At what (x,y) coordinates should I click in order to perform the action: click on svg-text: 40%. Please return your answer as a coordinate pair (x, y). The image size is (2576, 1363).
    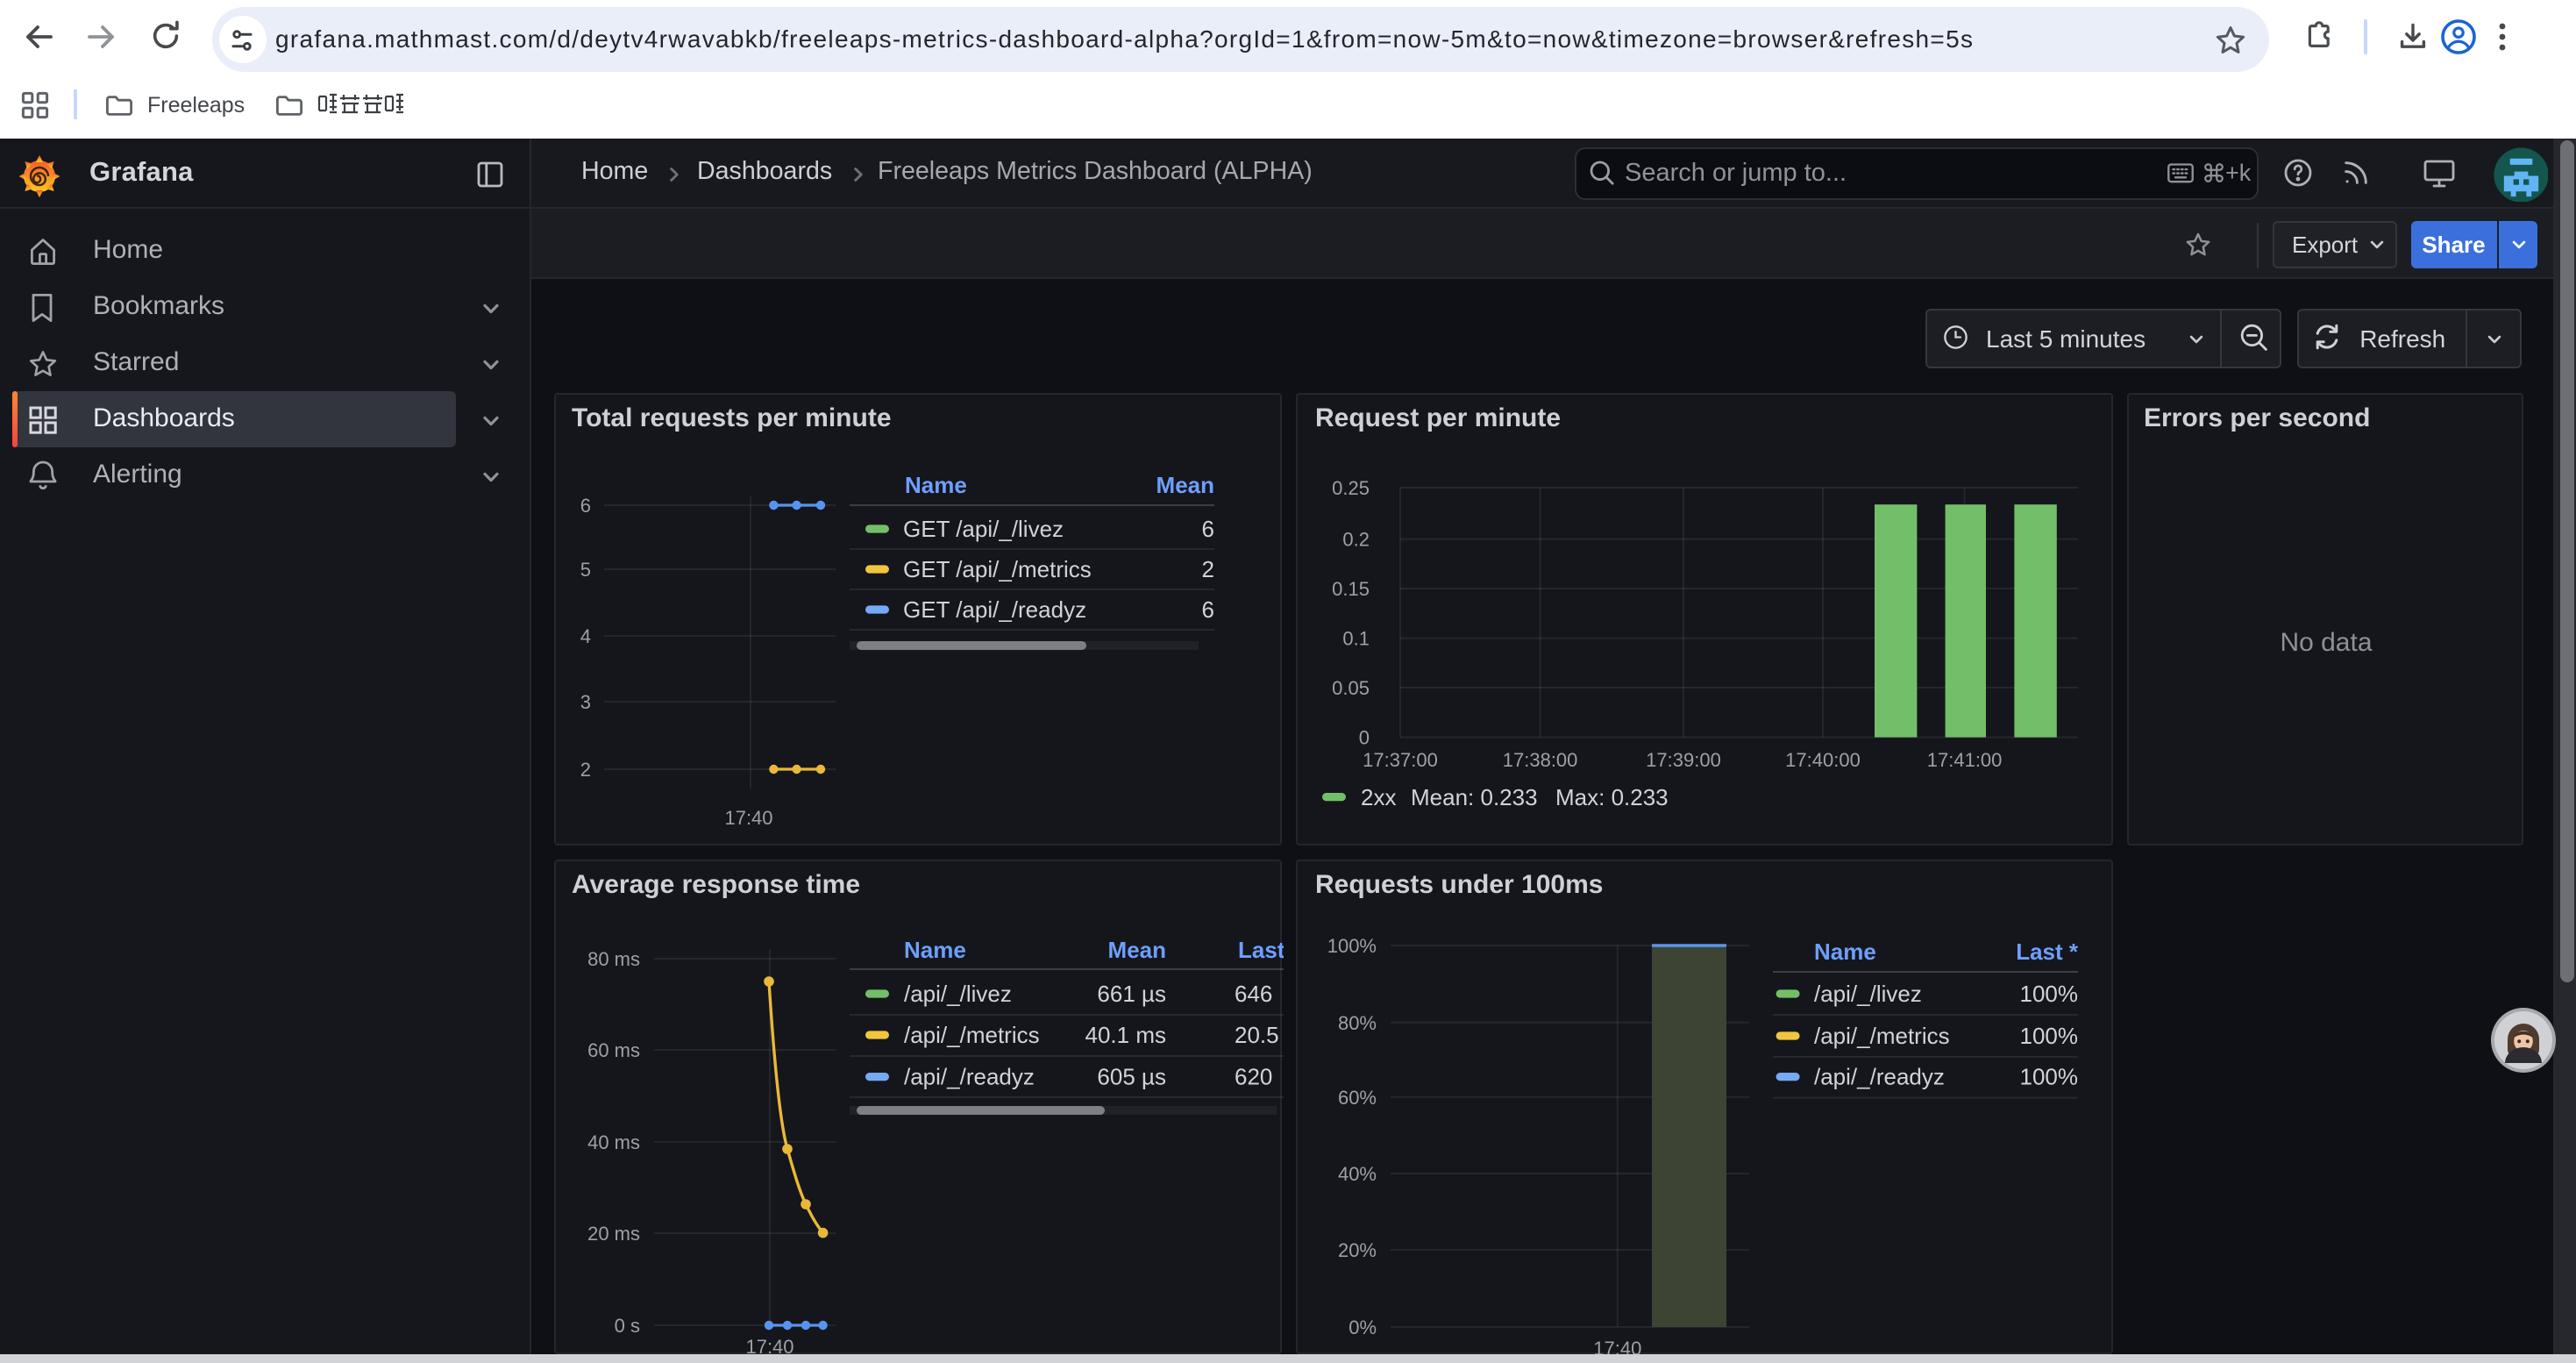
    Looking at the image, I should click on (1357, 1173).